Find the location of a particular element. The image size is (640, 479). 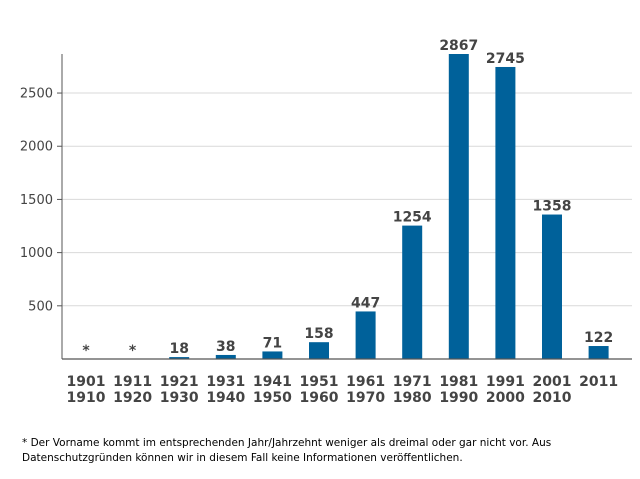

x-tick-label: 2010 is located at coordinates (552, 398).